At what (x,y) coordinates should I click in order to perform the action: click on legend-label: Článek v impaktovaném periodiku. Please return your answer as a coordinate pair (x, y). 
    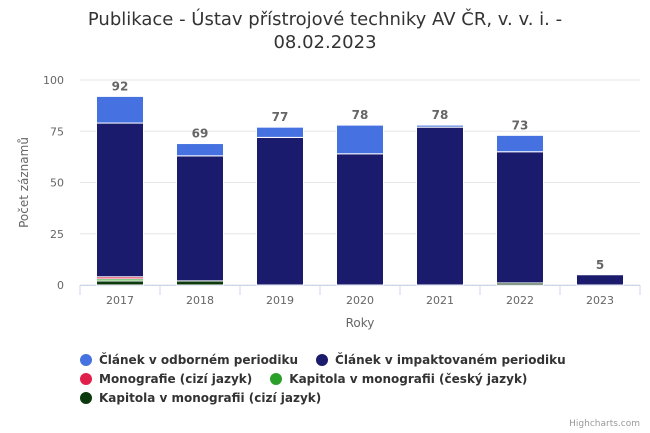
    Looking at the image, I should click on (450, 359).